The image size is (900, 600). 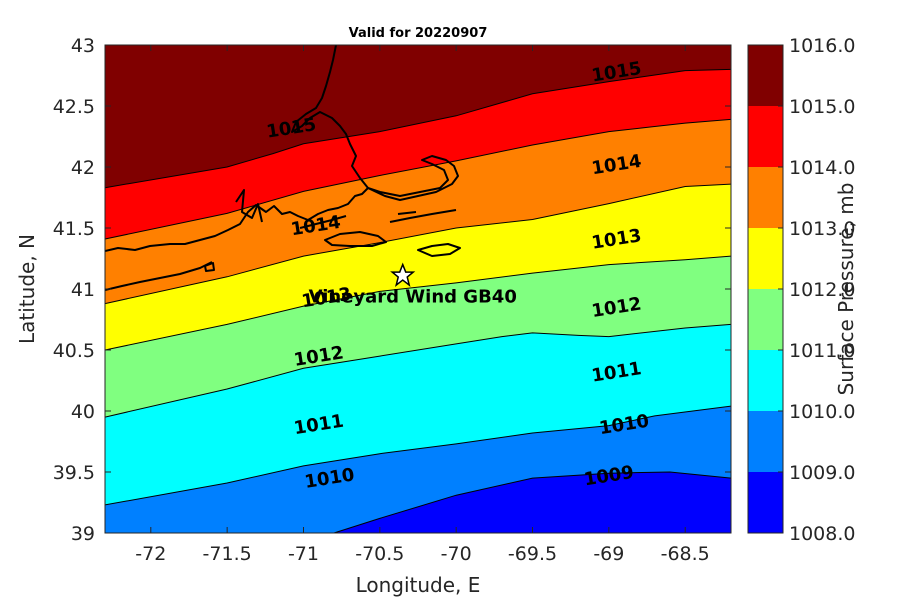 What do you see at coordinates (822, 229) in the screenshot?
I see `colorbar-tick-label: 1013.0` at bounding box center [822, 229].